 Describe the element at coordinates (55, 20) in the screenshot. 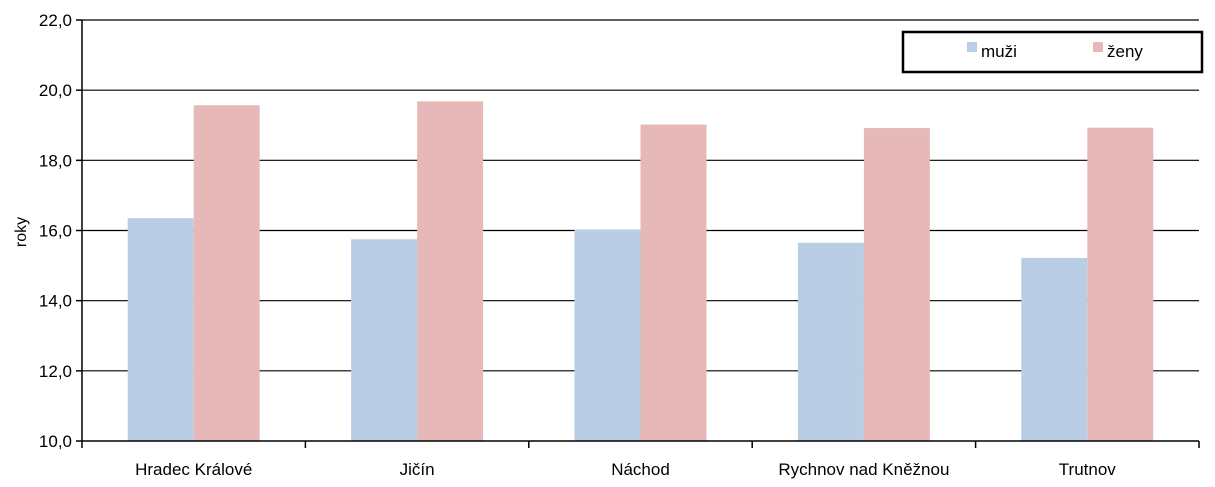

I see `y-tick-label: 22,0` at that location.